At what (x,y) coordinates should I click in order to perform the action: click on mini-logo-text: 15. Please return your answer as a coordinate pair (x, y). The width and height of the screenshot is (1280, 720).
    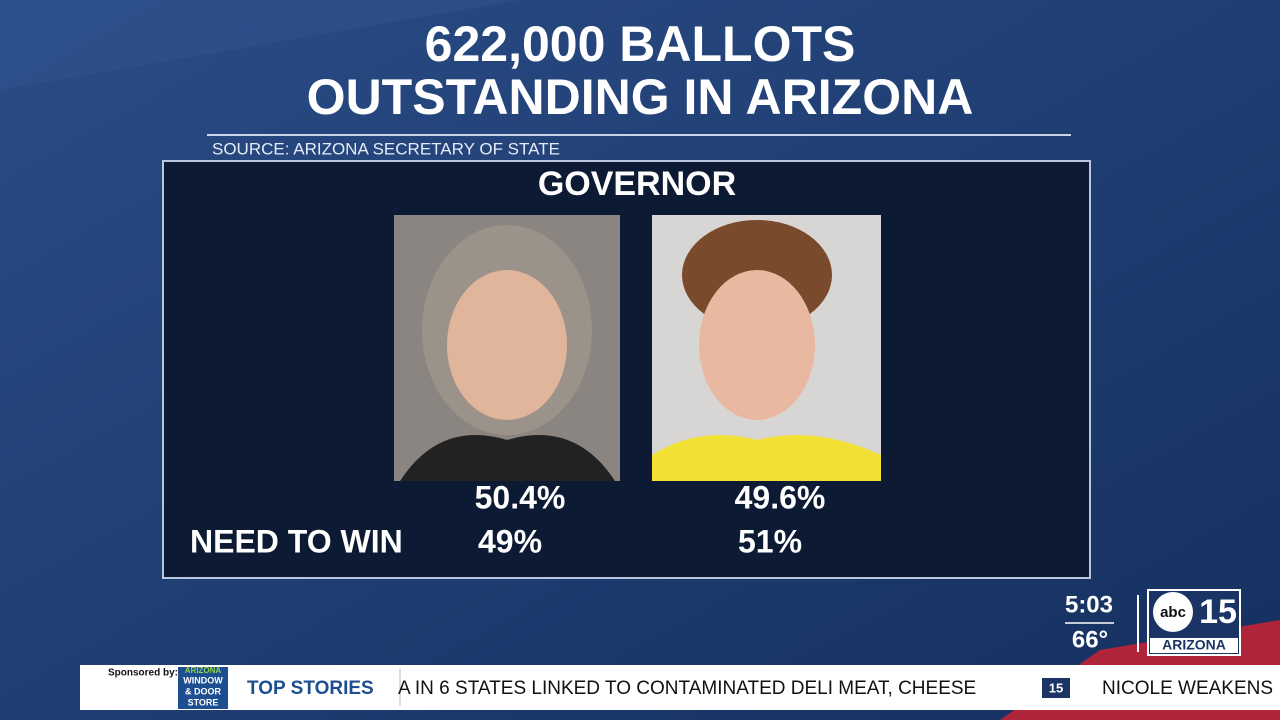
    Looking at the image, I should click on (1056, 687).